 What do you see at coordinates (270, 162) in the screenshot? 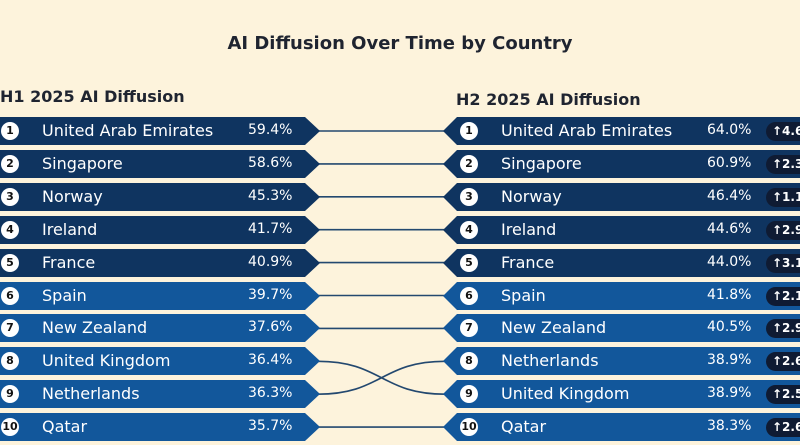
I see `diffusion-value: 58.6%` at bounding box center [270, 162].